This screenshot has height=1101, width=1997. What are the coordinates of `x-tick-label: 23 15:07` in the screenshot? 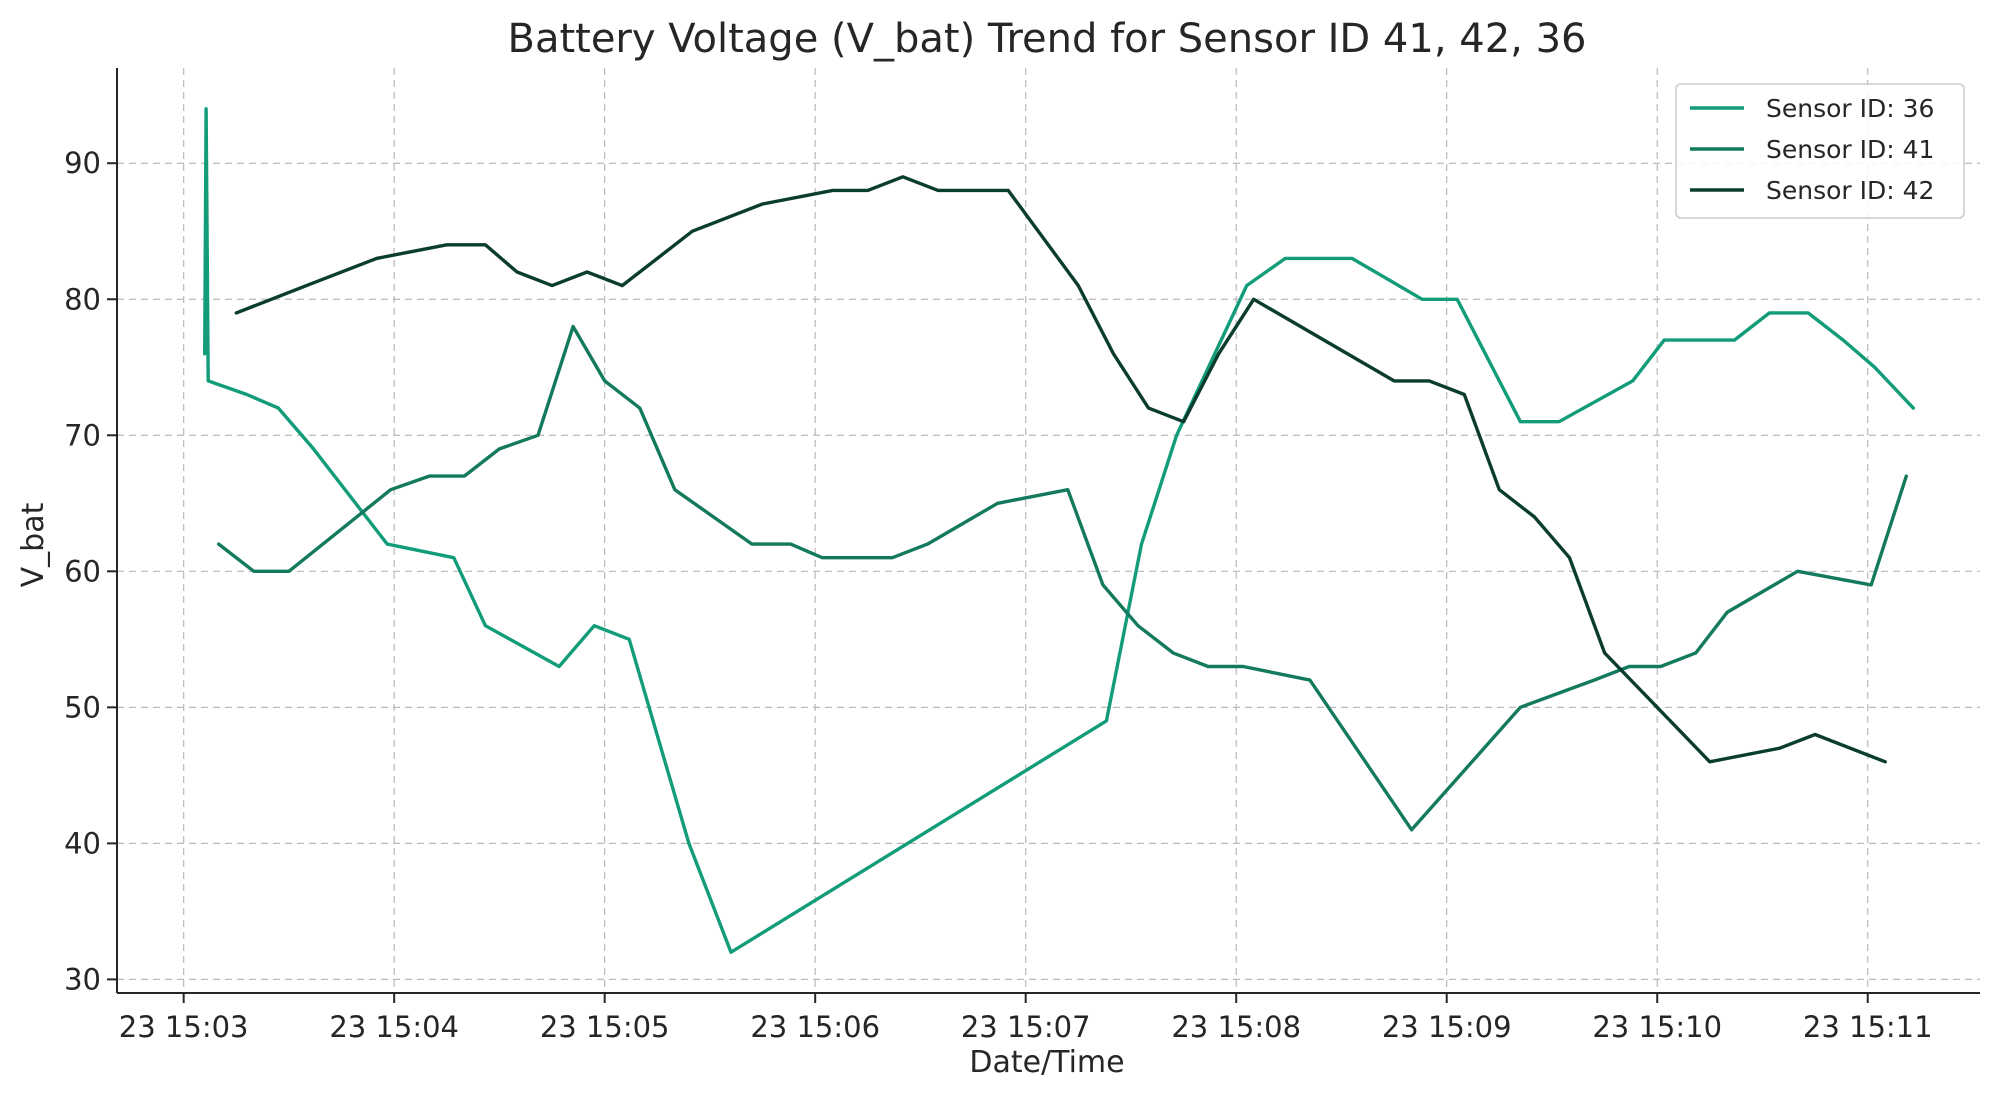 It's located at (1026, 1027).